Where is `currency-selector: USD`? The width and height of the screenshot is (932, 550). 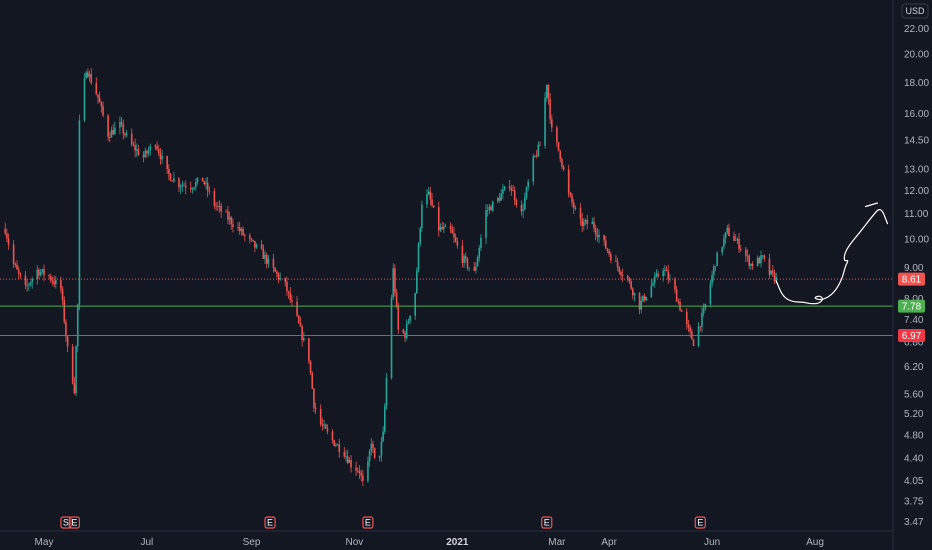
currency-selector: USD is located at coordinates (915, 11).